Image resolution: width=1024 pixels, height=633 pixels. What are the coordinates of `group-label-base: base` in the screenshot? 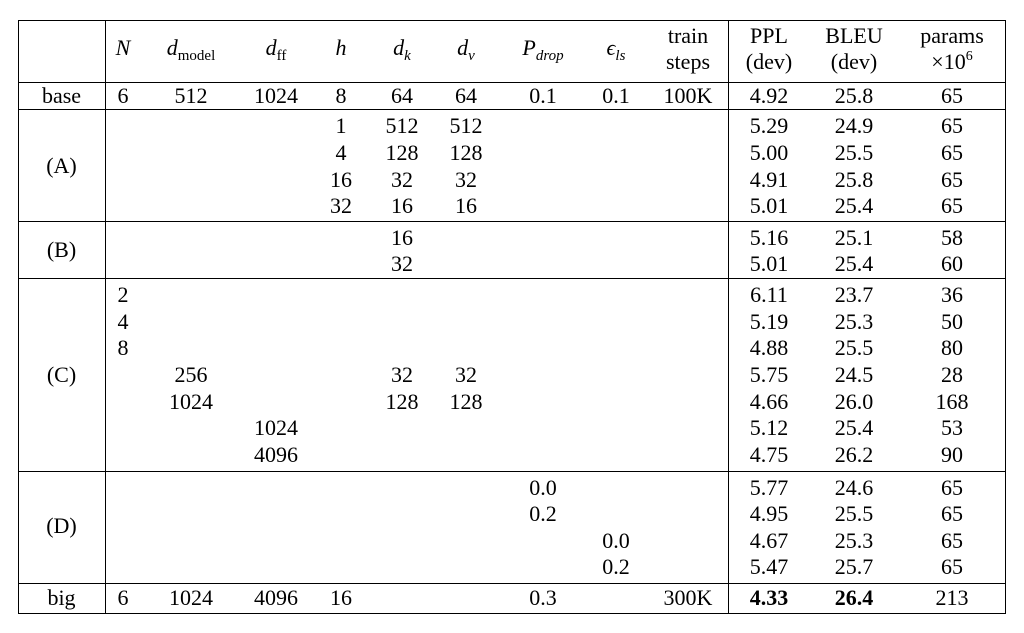 It's located at (61, 95).